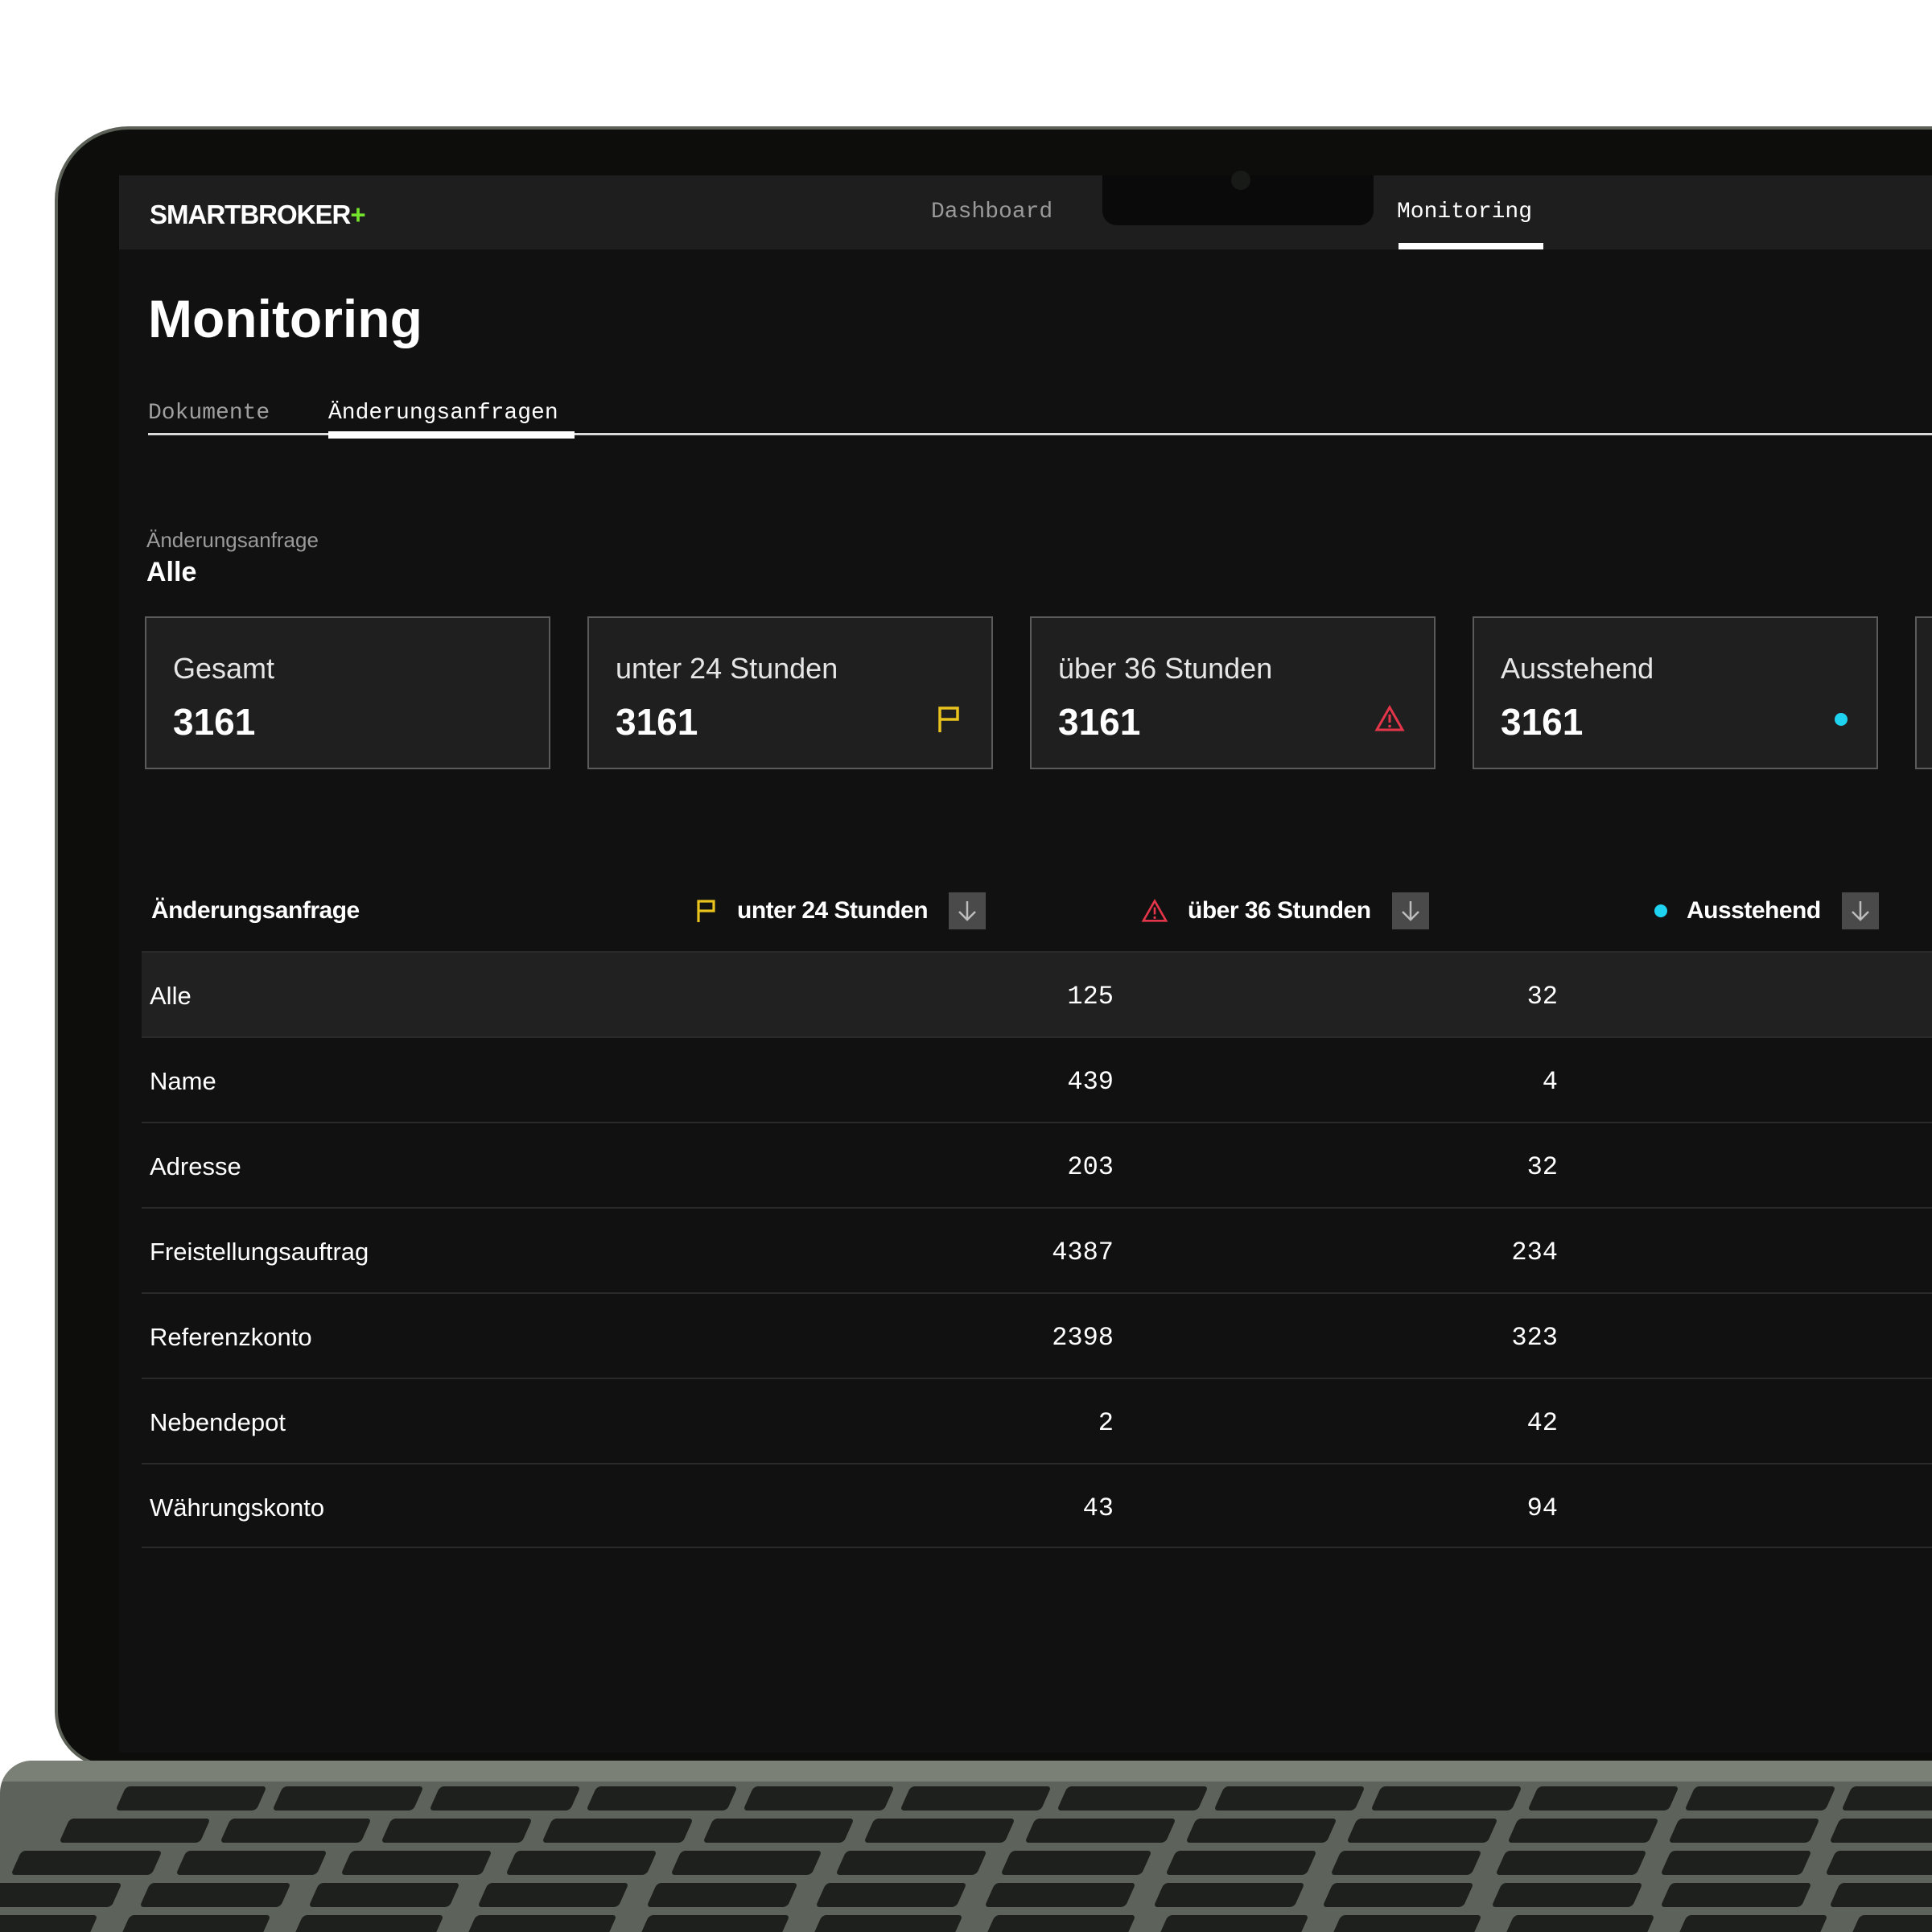 The width and height of the screenshot is (1932, 1932). Describe the element at coordinates (966, 1771) in the screenshot. I see `laptop-hinge` at that location.